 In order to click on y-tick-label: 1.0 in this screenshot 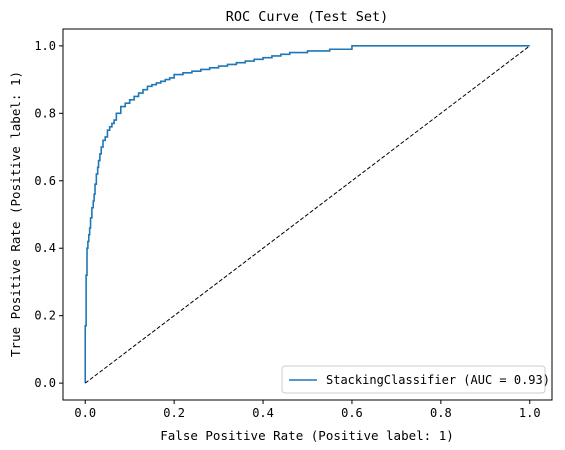, I will do `click(45, 46)`.